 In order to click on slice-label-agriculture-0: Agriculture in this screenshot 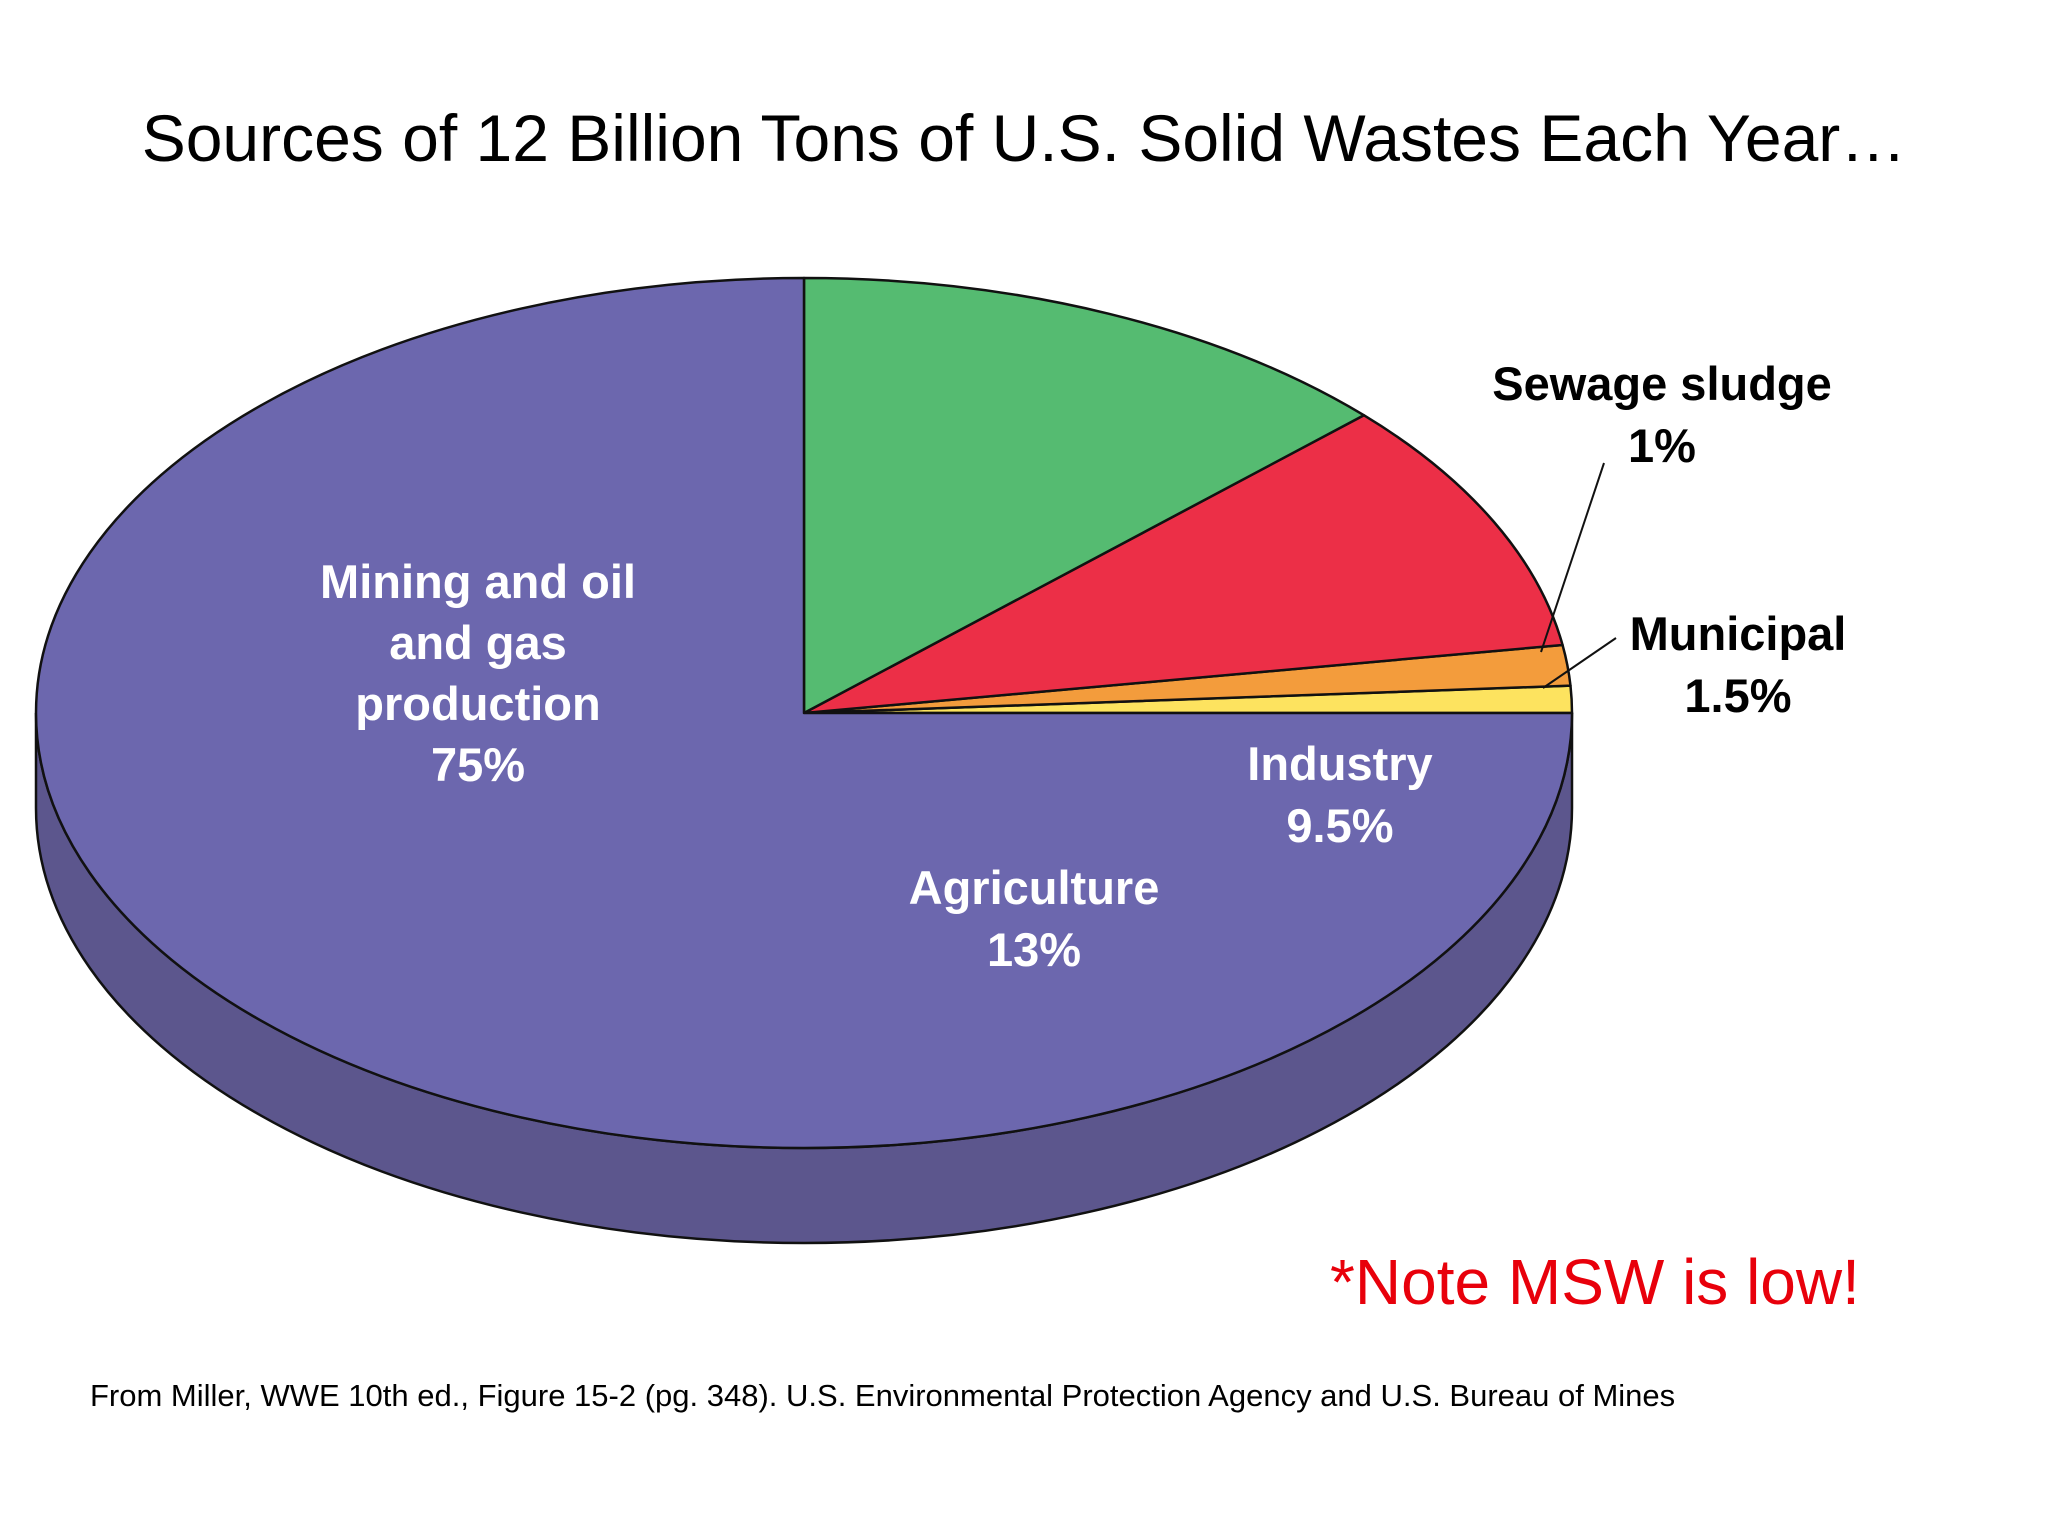, I will do `click(1034, 887)`.